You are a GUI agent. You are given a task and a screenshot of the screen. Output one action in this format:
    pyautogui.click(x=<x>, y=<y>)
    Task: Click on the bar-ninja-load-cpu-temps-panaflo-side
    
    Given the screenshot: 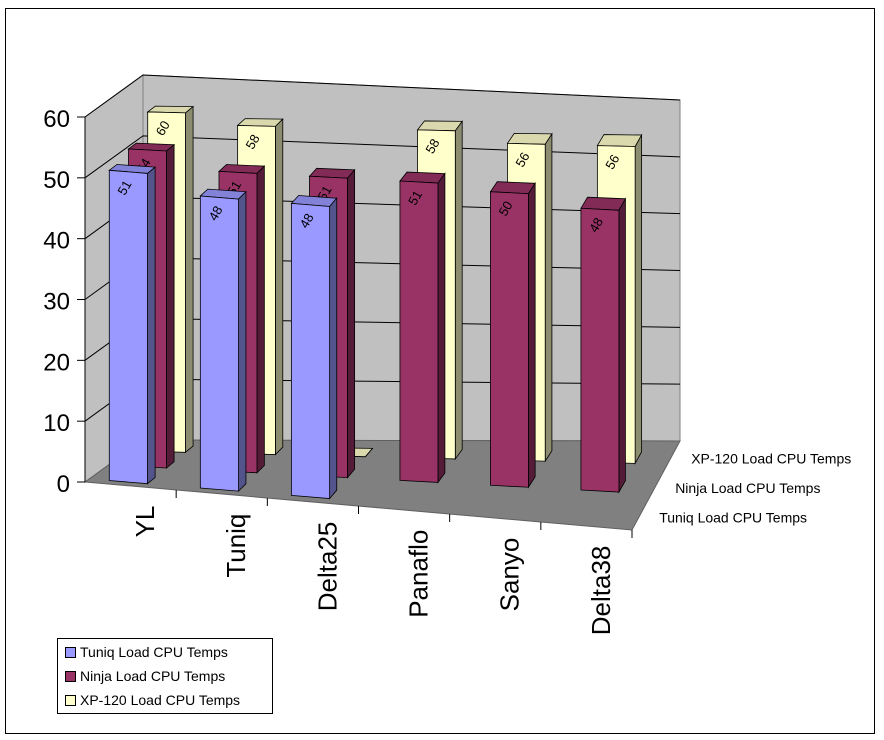 What is the action you would take?
    pyautogui.click(x=441, y=328)
    